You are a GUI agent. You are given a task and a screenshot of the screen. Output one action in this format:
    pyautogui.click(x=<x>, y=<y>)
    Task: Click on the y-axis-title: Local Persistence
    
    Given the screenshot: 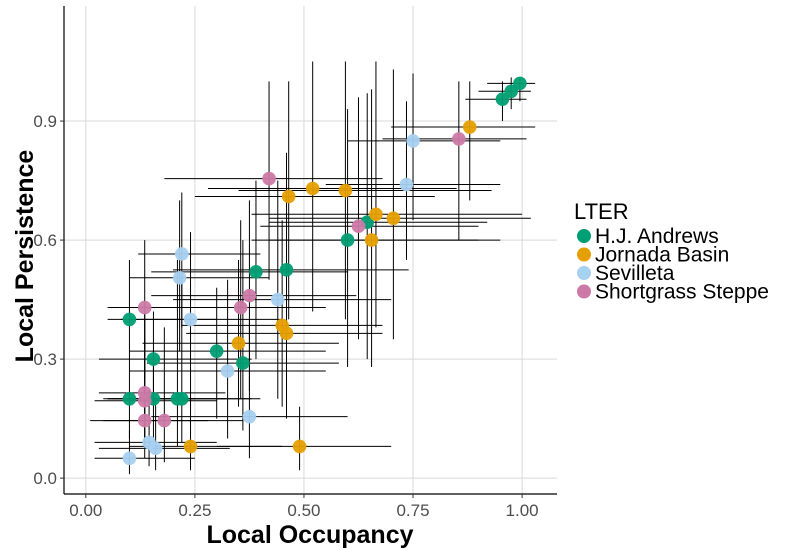 What is the action you would take?
    pyautogui.click(x=25, y=256)
    